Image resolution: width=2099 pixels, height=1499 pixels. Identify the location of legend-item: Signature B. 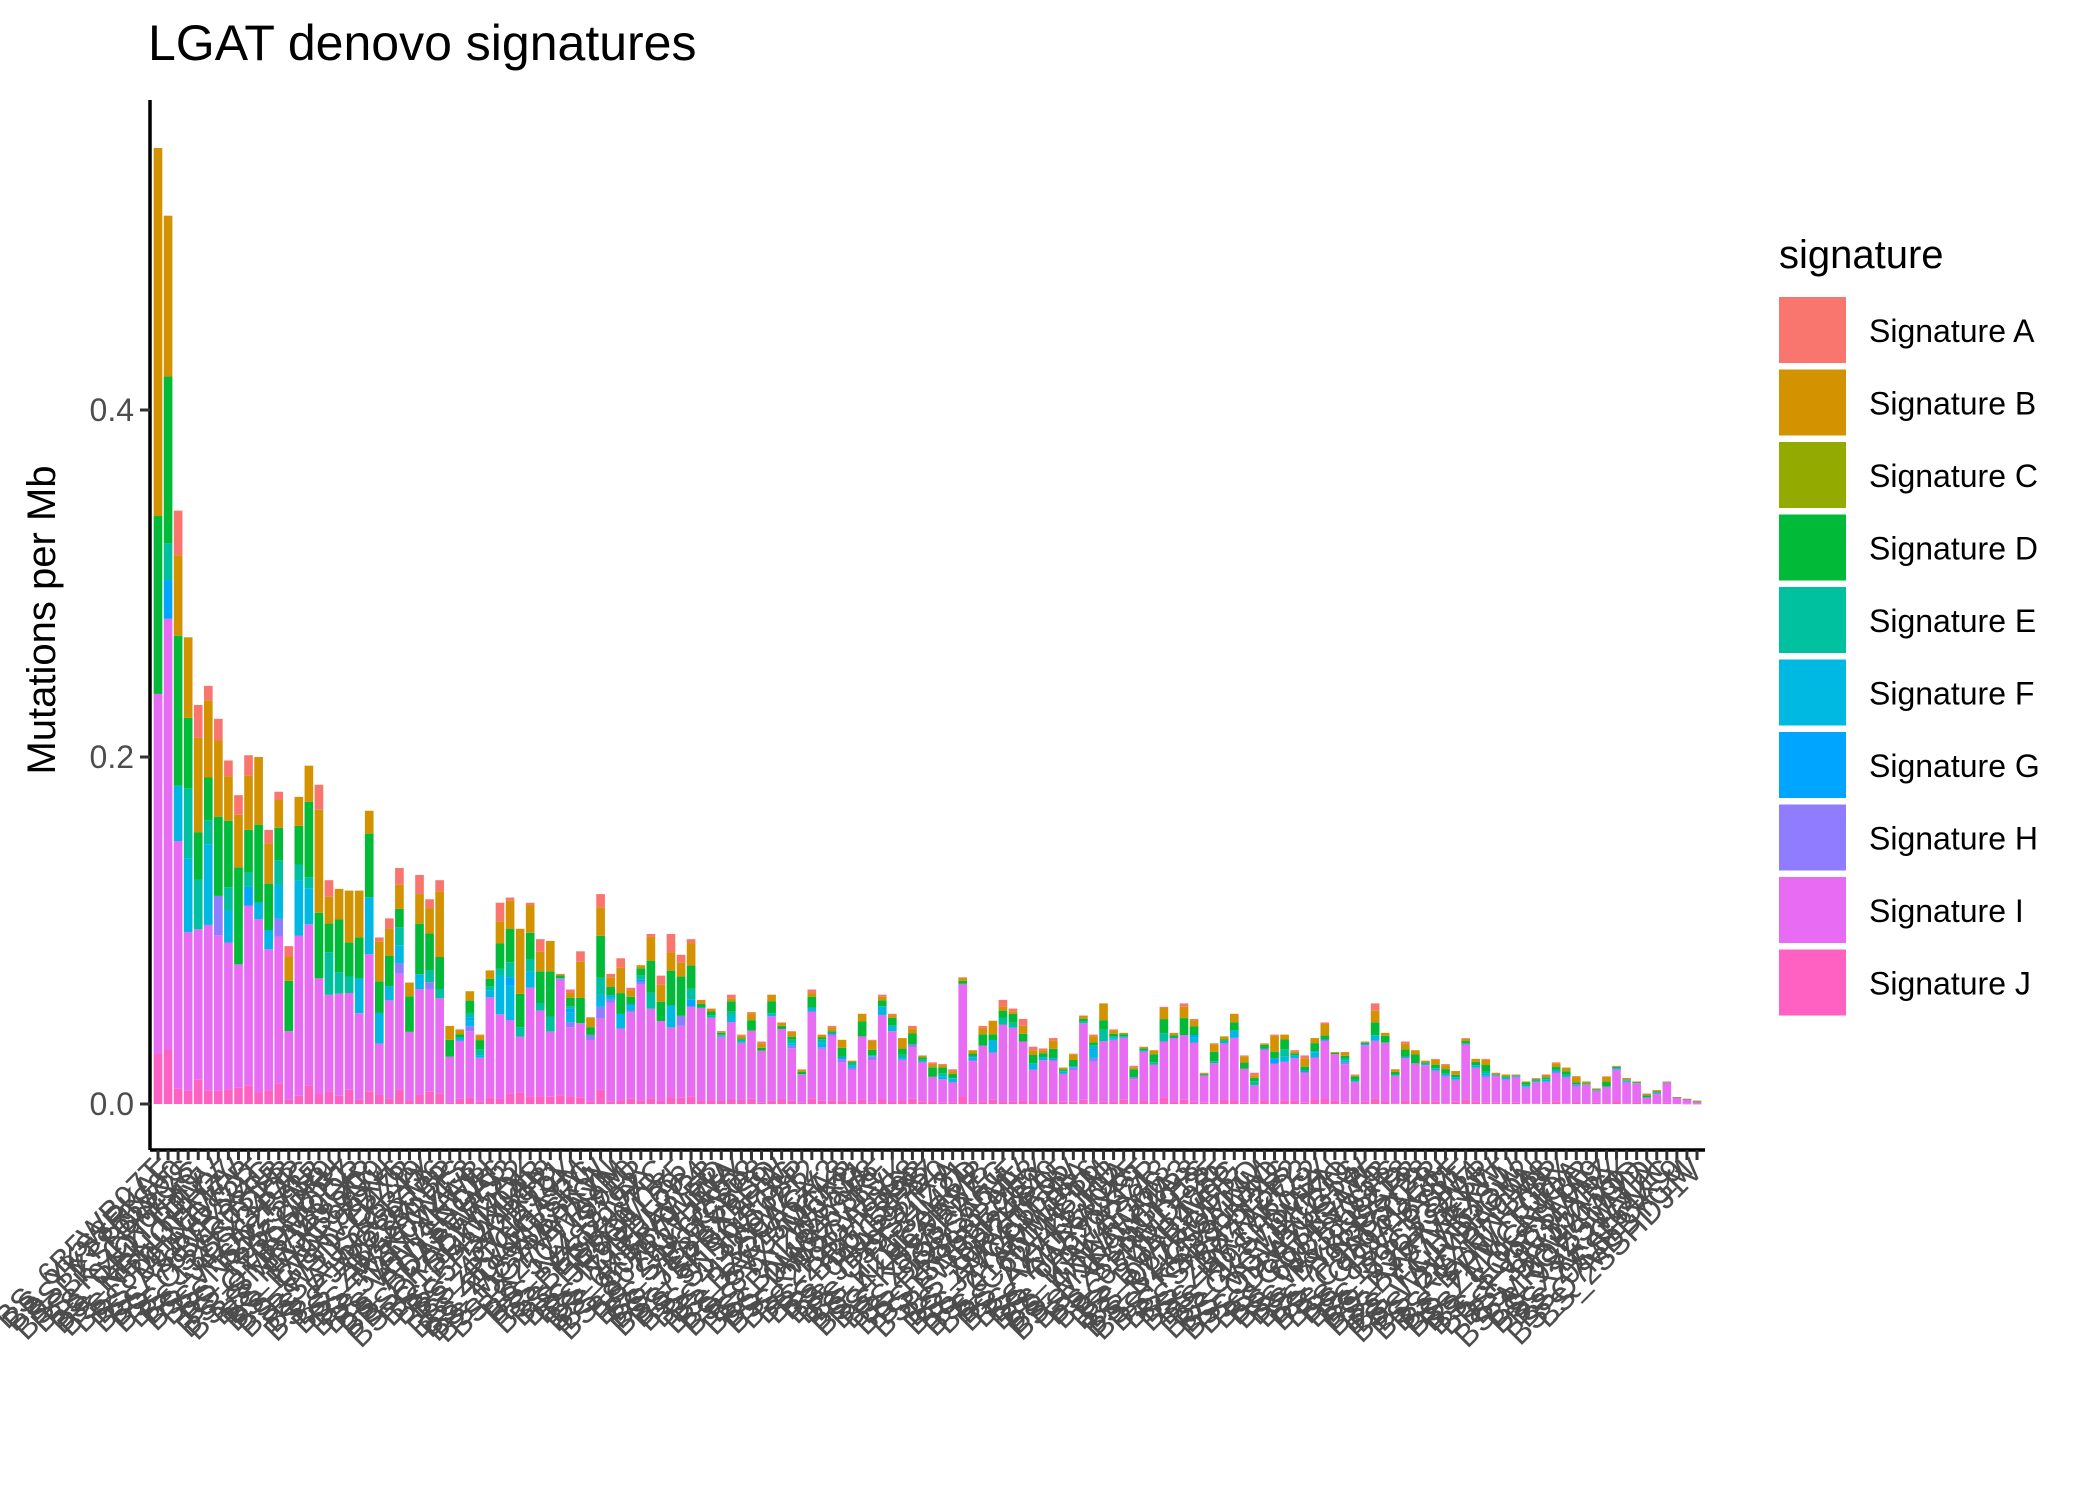
(1907, 402).